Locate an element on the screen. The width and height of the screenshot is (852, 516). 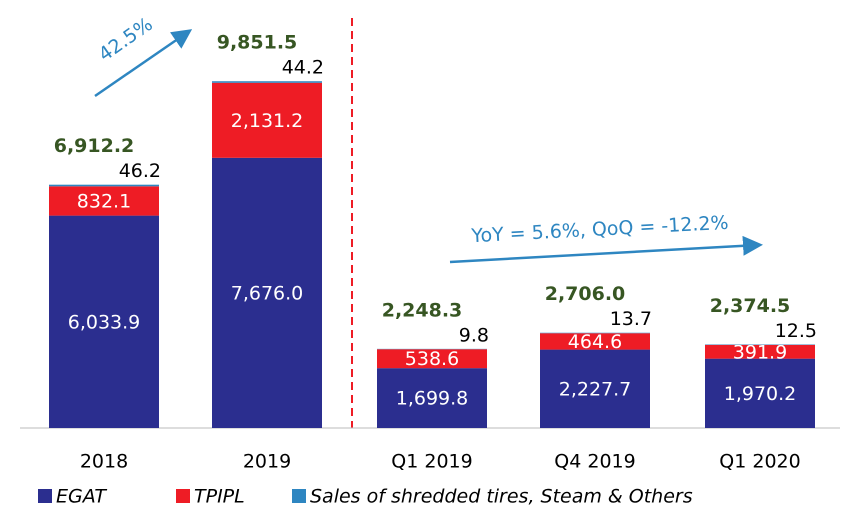
value-label: 538.6 is located at coordinates (432, 359).